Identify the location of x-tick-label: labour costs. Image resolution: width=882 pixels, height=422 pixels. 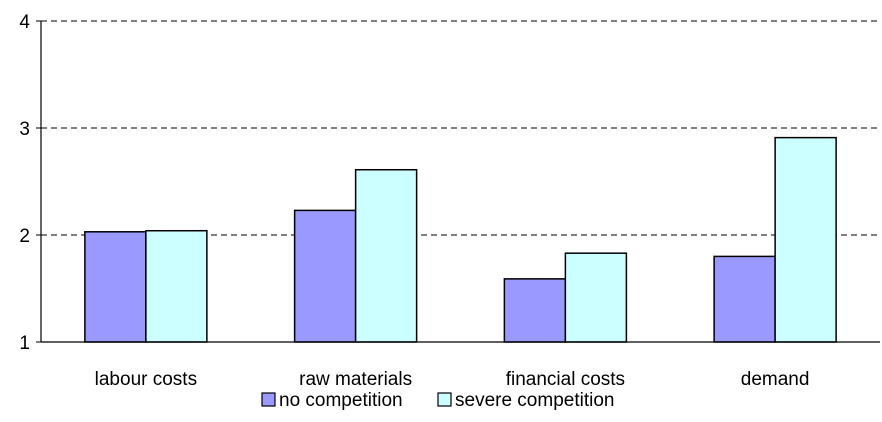
(146, 379).